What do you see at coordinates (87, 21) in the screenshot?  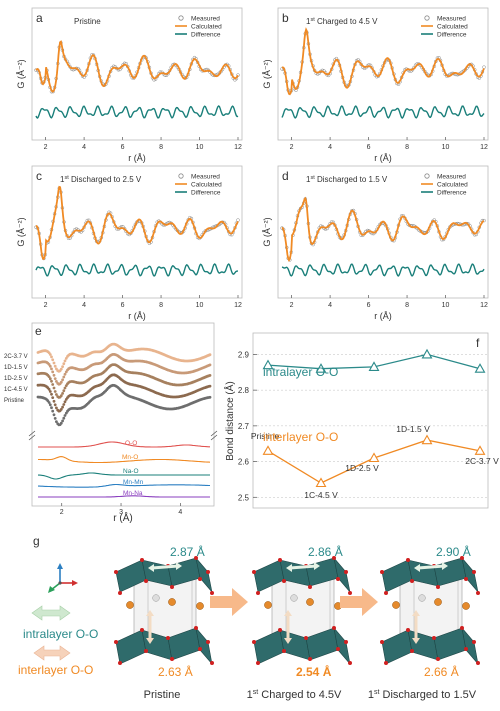 I see `panel-title: Pristine` at bounding box center [87, 21].